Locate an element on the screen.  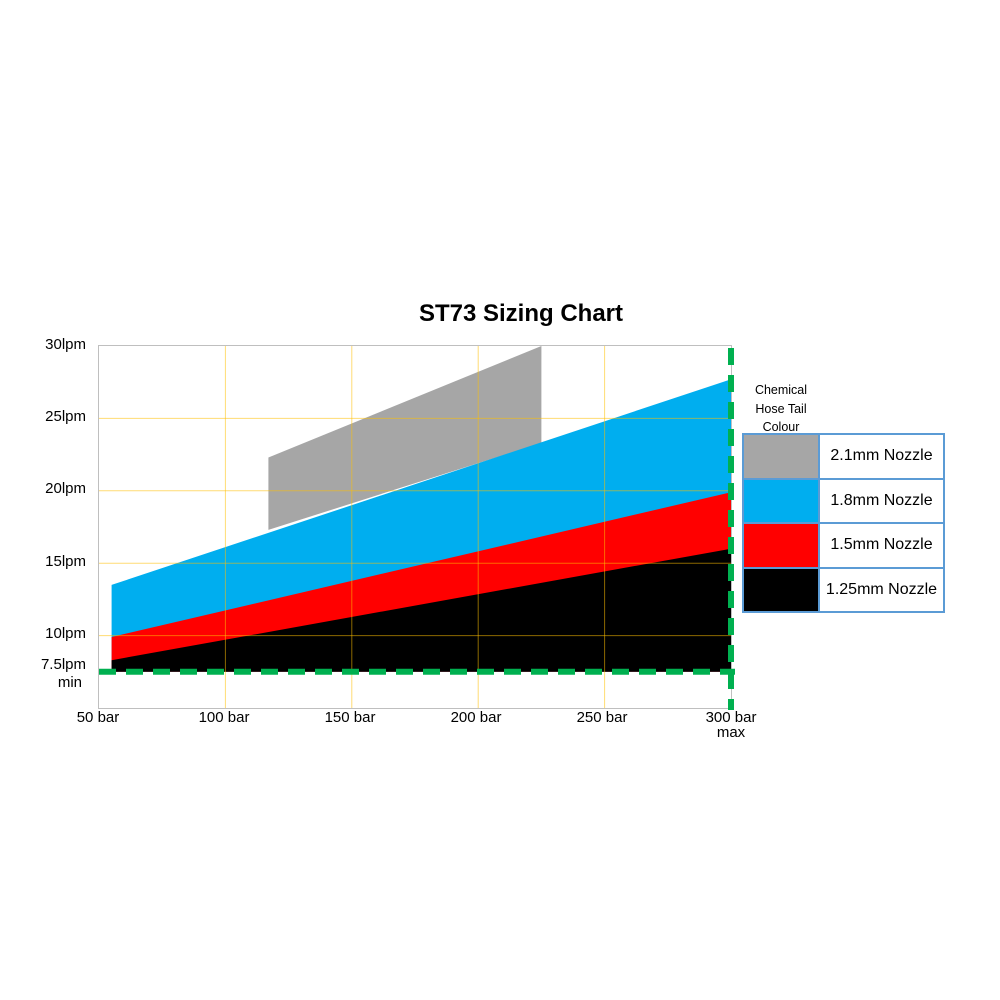
legend-row-1.25mm: 1.25mm Nozzle is located at coordinates (843, 588).